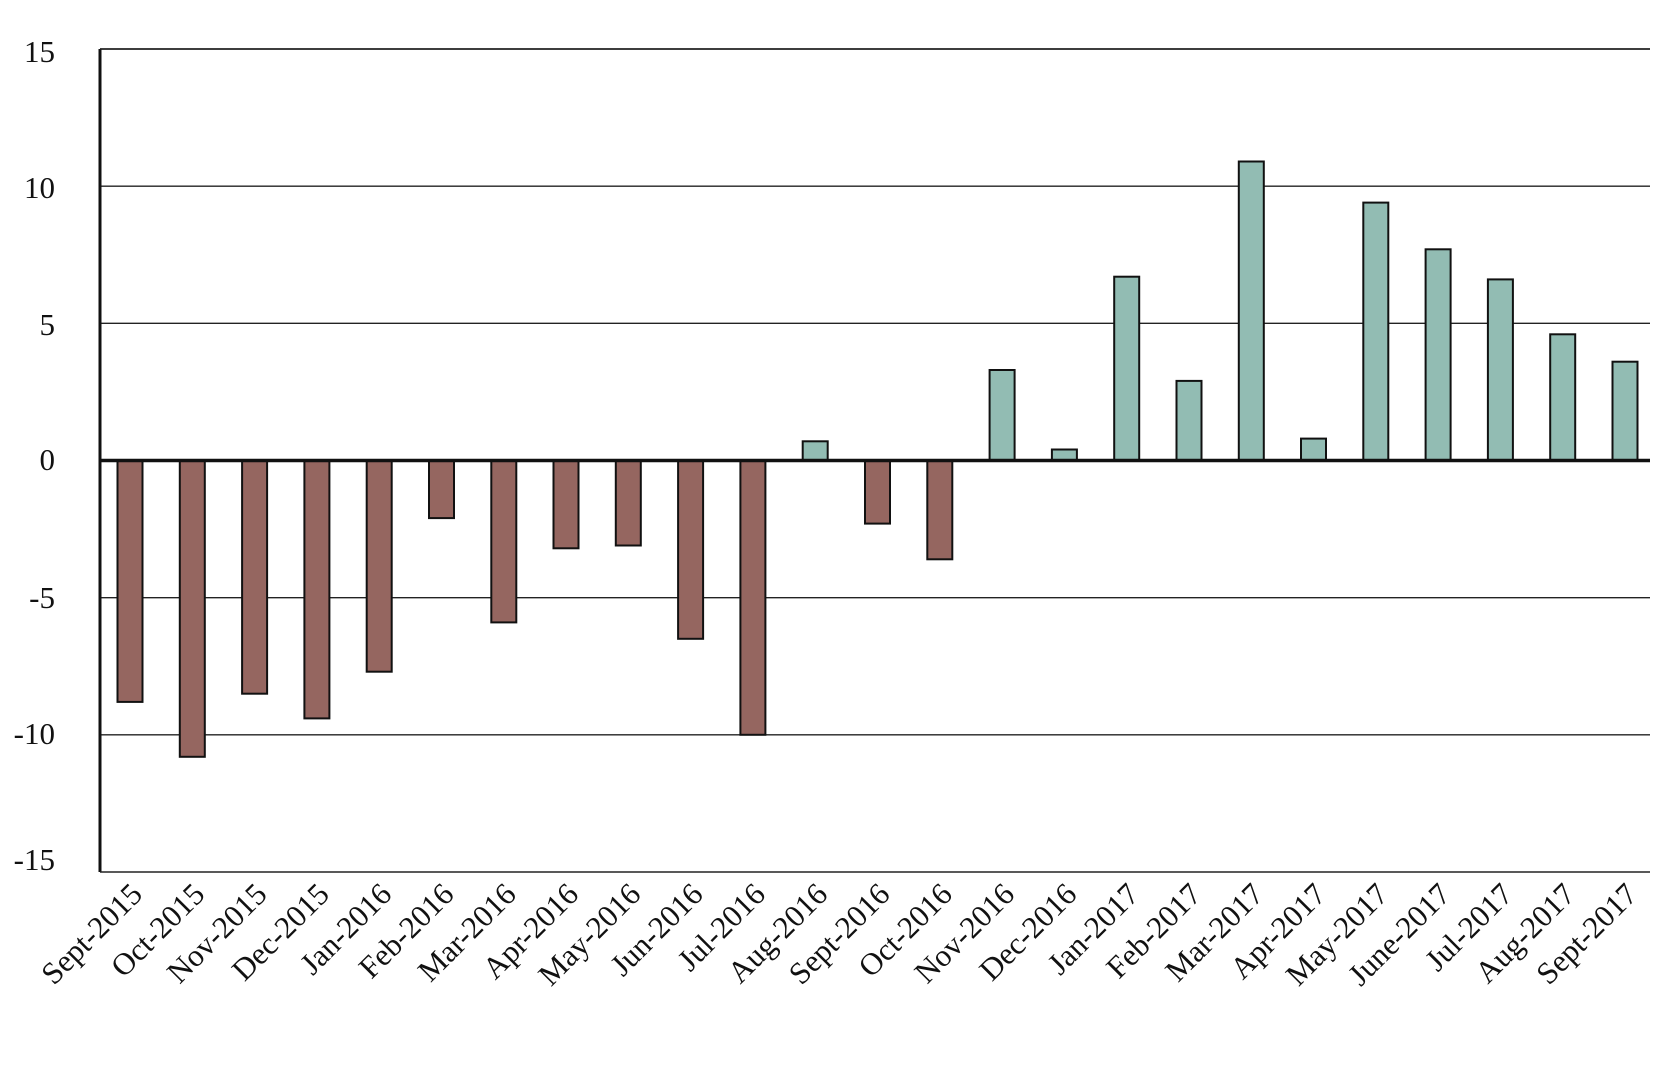 Image resolution: width=1670 pixels, height=1083 pixels. What do you see at coordinates (441, 489) in the screenshot?
I see `bar-Feb-2016` at bounding box center [441, 489].